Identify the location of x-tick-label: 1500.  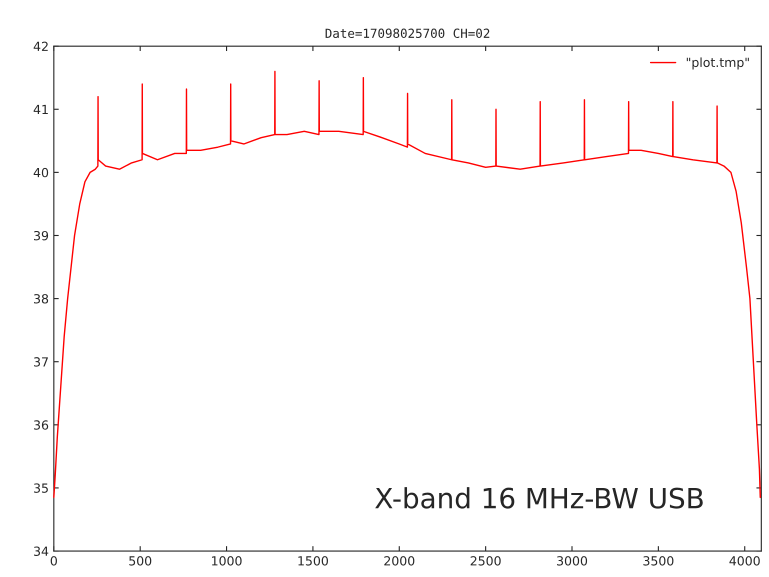
(313, 561).